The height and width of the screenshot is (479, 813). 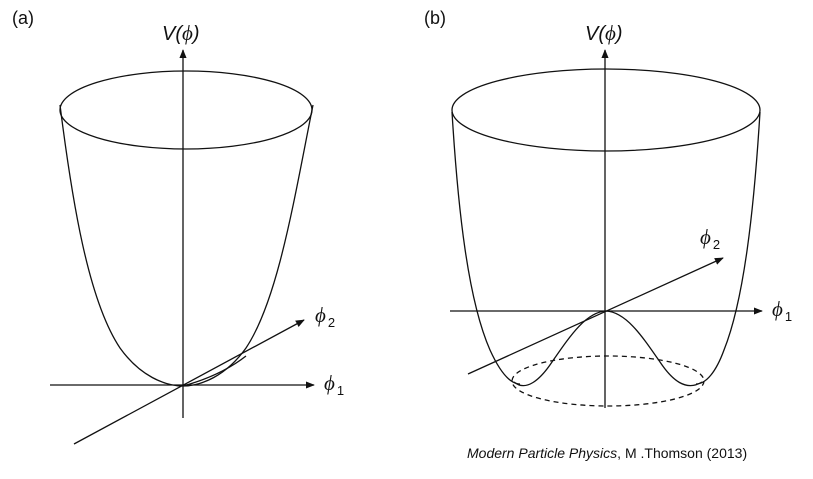 What do you see at coordinates (682, 453) in the screenshot?
I see `credit-author-year: , M .Thomson (2013)` at bounding box center [682, 453].